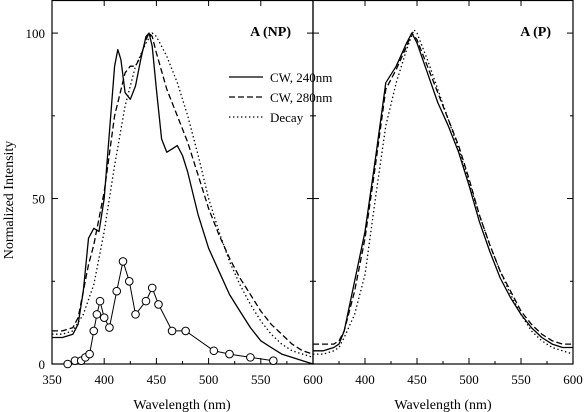  I want to click on y-tick-label: 100, so click(36, 33).